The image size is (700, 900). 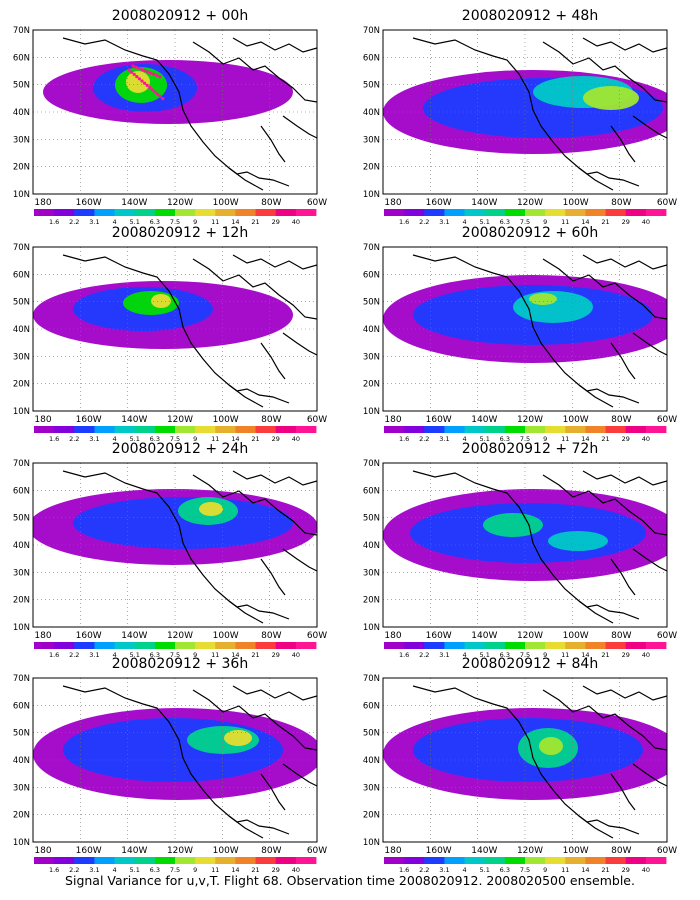 I want to click on colorbar-label: 3.1, so click(x=94, y=439).